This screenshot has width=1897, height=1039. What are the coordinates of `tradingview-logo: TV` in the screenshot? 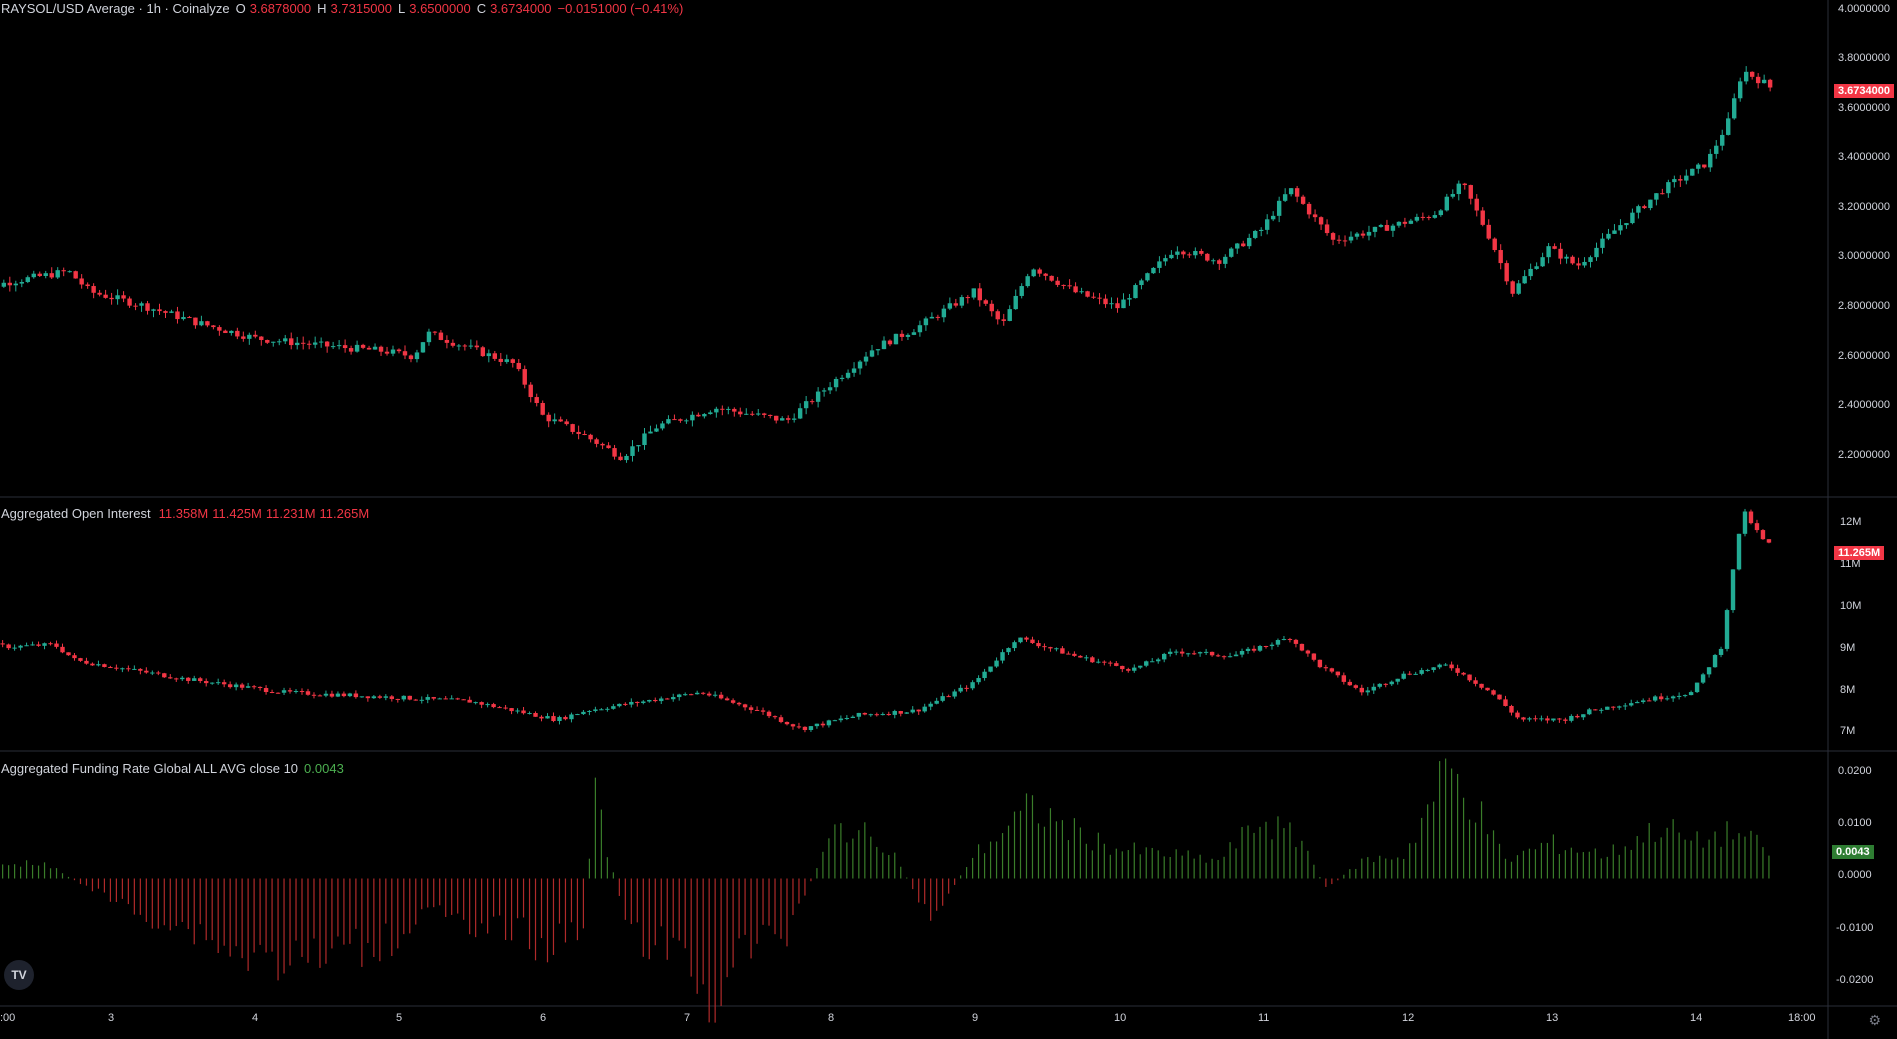 It's located at (19, 975).